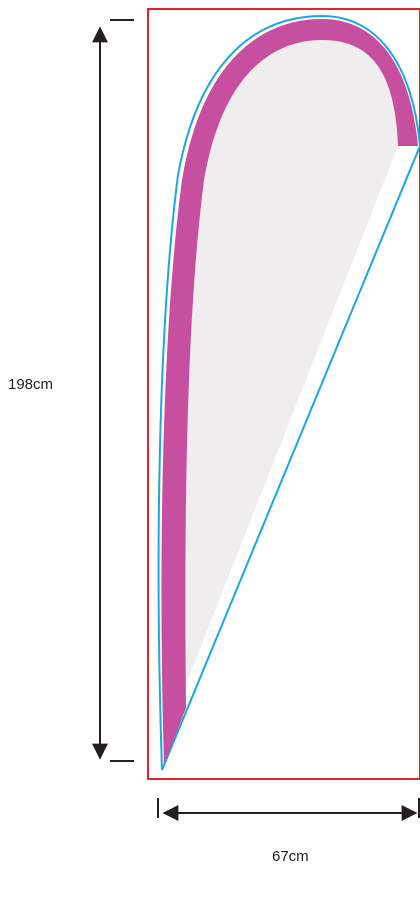 Image resolution: width=420 pixels, height=898 pixels. What do you see at coordinates (290, 856) in the screenshot?
I see `width-label: 67cm` at bounding box center [290, 856].